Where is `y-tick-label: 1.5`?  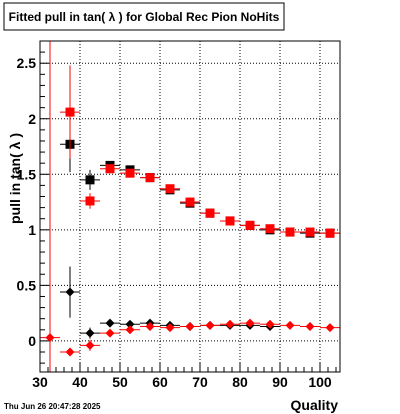 y-tick-label: 1.5 is located at coordinates (27, 174).